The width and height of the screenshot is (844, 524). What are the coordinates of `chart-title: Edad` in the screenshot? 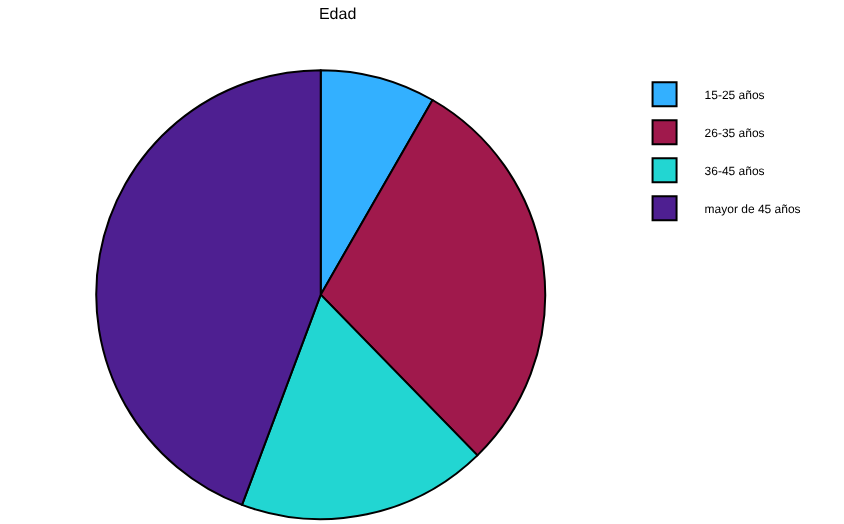 It's located at (337, 14).